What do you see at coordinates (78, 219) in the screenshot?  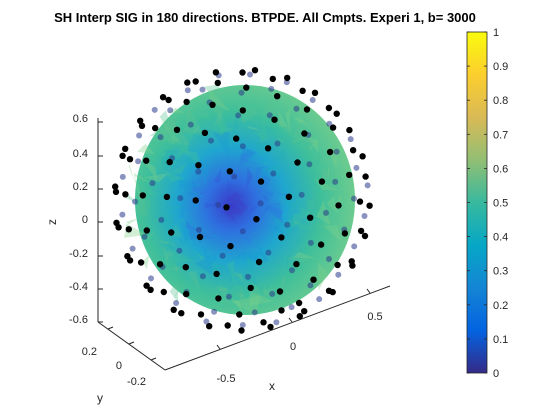 I see `z-tick-labels: 0.6 0.4 0.2 0 -0.2 -0.4 -0.6` at bounding box center [78, 219].